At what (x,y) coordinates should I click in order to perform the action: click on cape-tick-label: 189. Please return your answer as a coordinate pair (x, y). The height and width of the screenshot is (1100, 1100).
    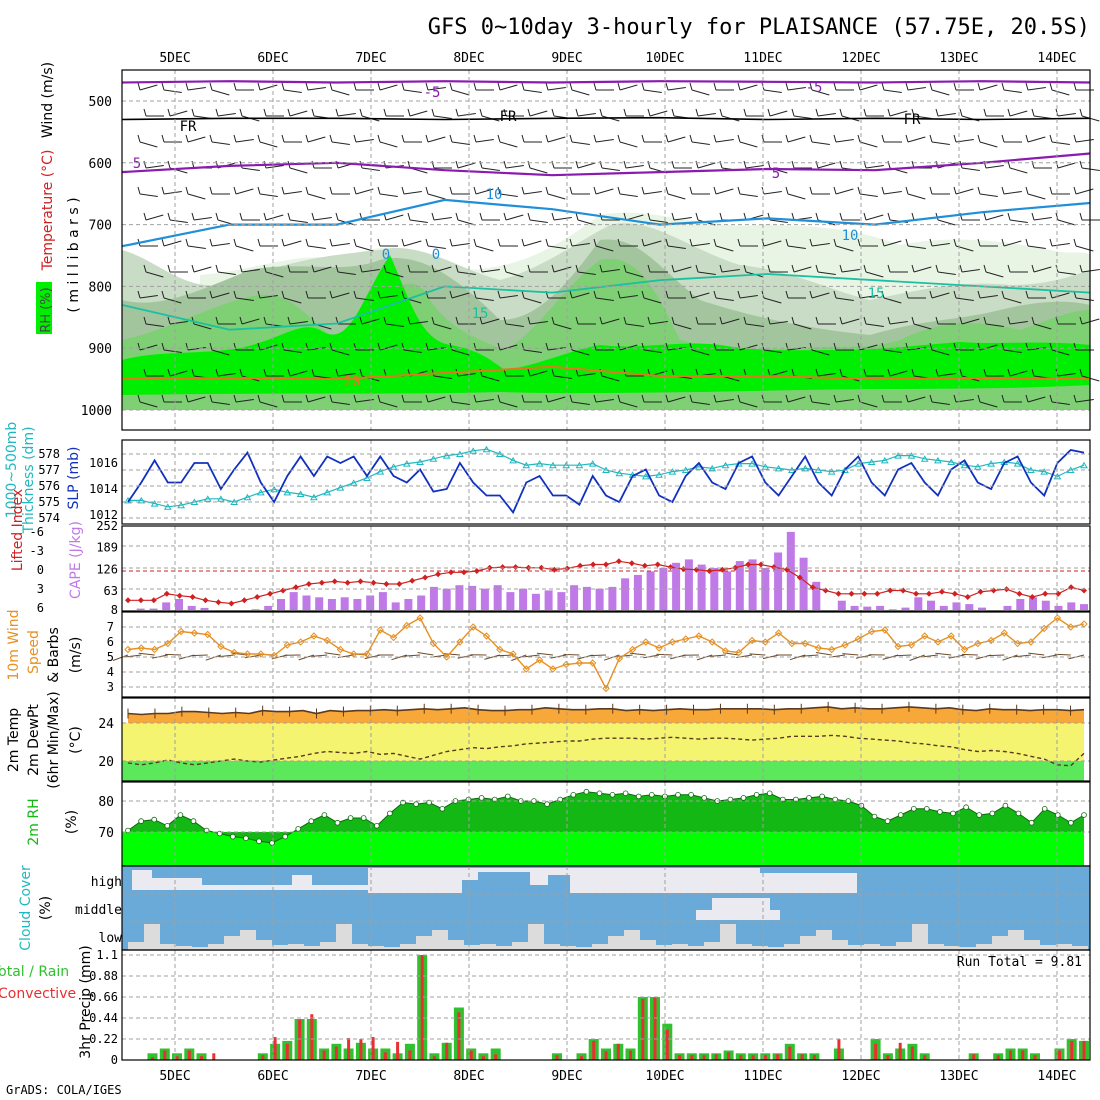
    Looking at the image, I should click on (107, 548).